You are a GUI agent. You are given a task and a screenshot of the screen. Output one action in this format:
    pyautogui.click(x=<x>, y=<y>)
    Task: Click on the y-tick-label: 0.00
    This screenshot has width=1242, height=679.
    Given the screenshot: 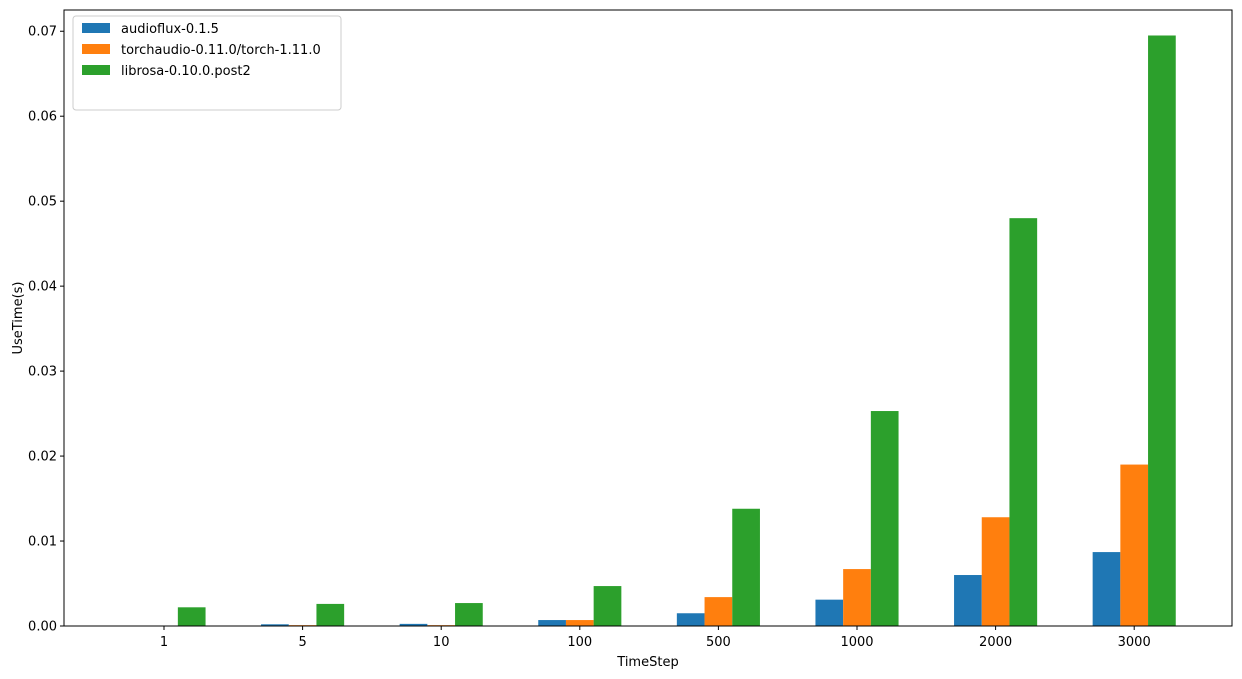 What is the action you would take?
    pyautogui.click(x=42, y=627)
    